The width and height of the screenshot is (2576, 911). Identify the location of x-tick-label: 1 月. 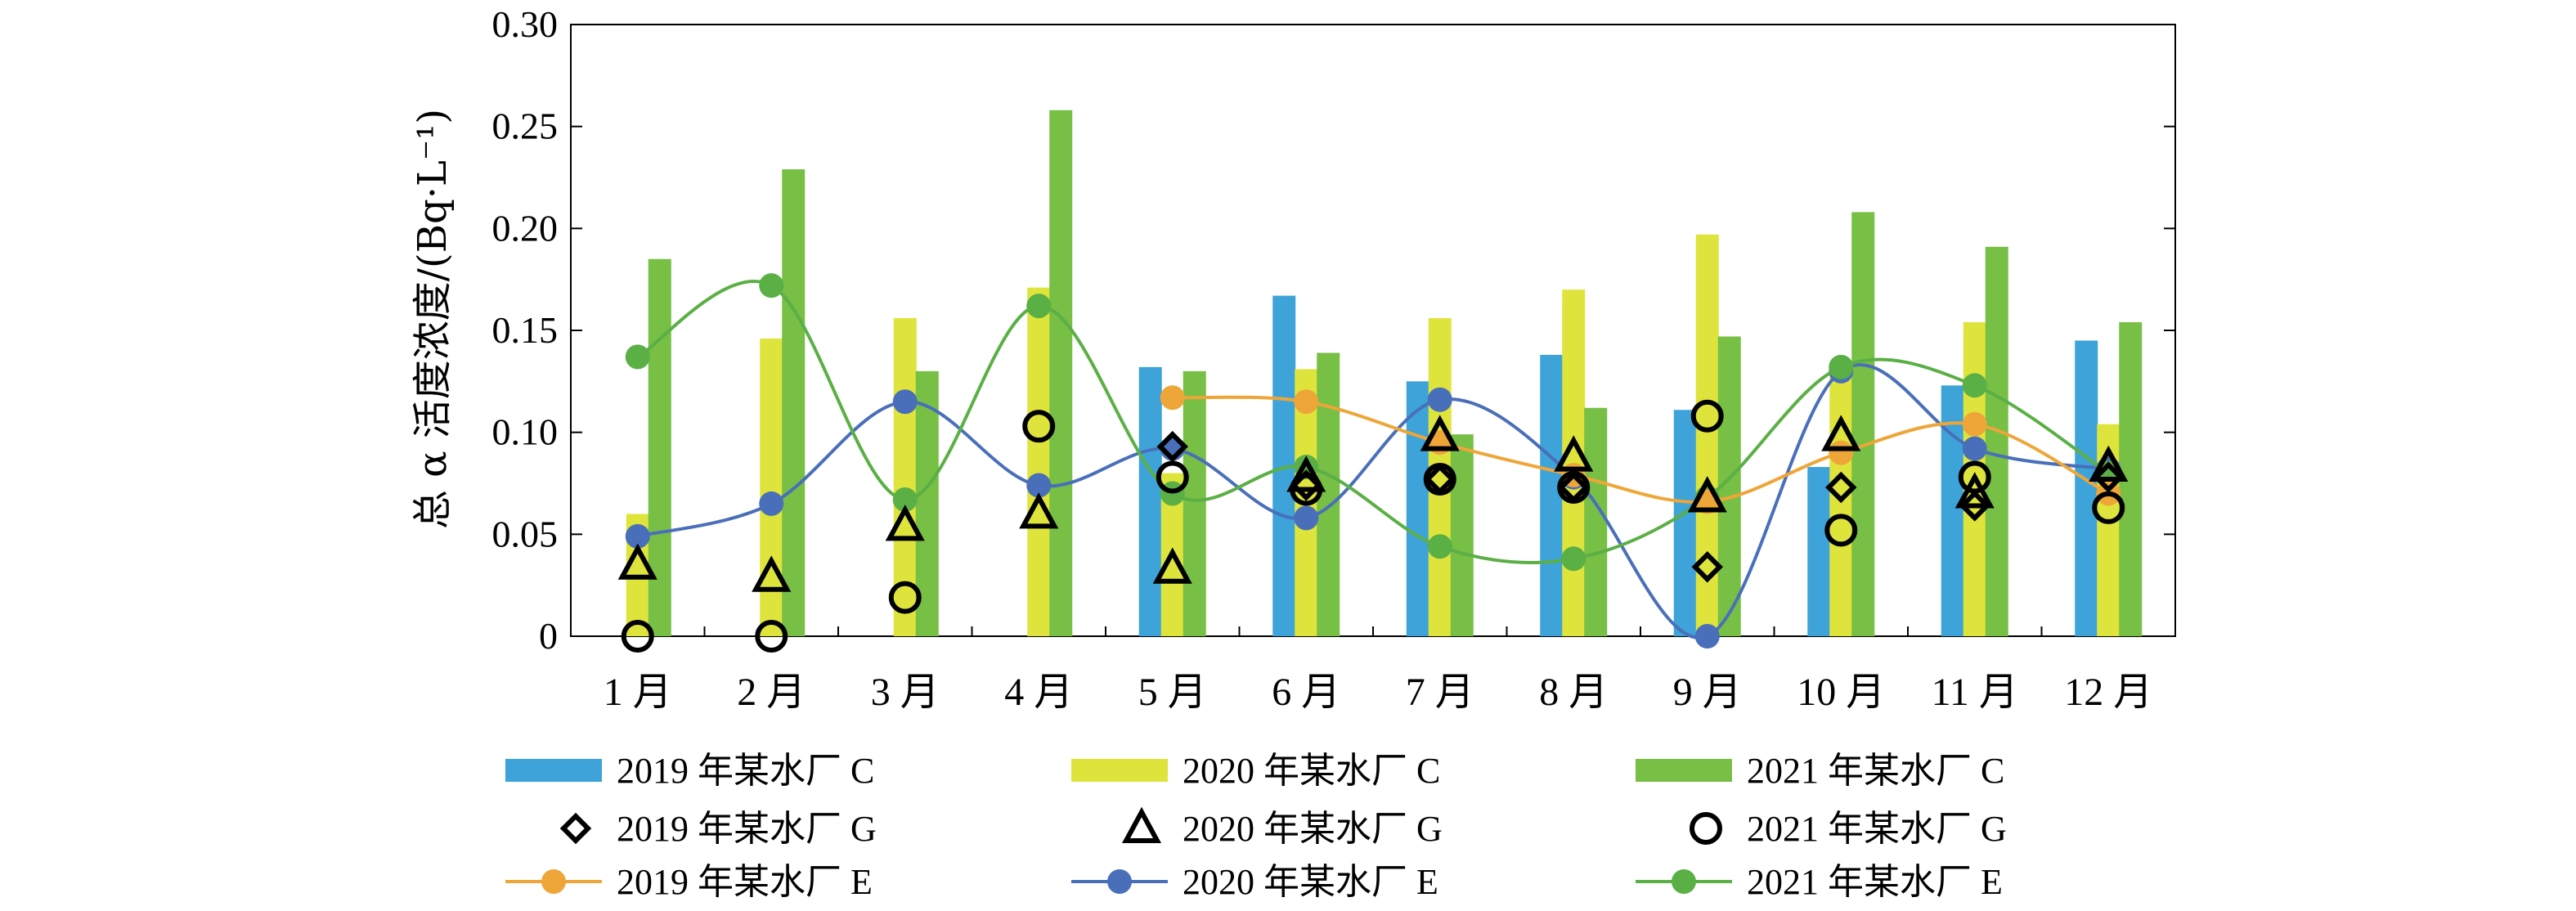
(638, 692).